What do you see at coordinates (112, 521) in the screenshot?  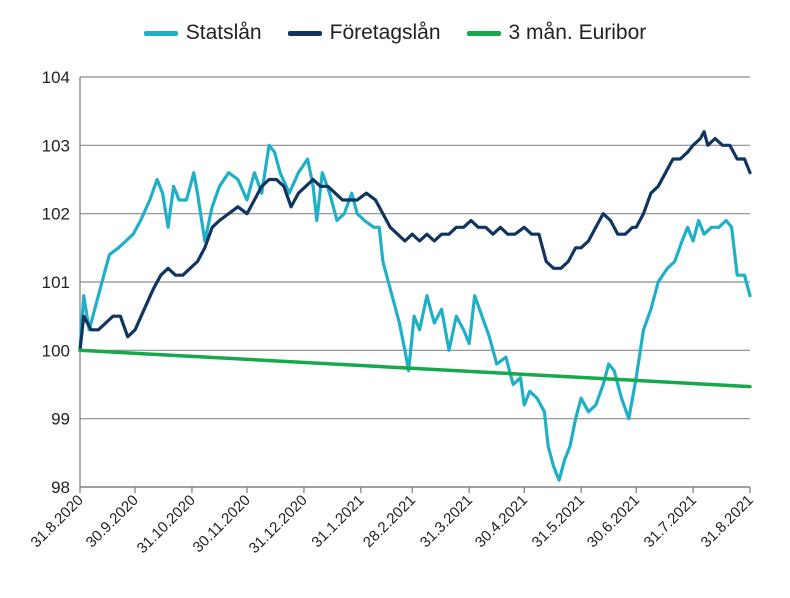 I see `x-tick-label: 30.9.2020` at bounding box center [112, 521].